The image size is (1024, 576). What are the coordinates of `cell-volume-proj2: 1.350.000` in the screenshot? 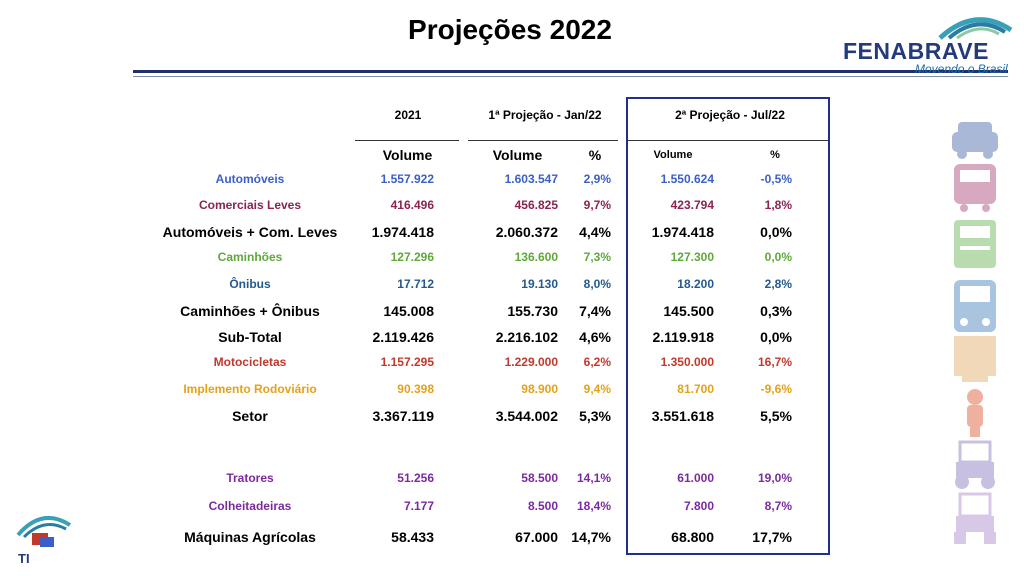 It's located at (687, 362).